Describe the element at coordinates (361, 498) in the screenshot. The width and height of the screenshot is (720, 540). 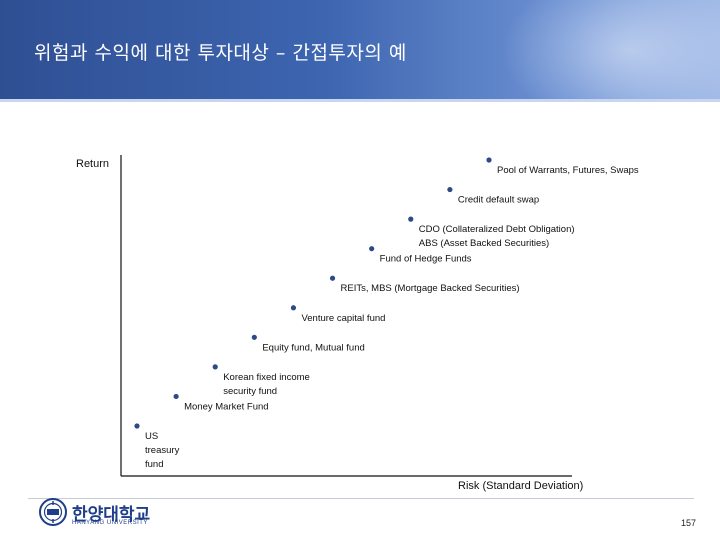
I see `footer-divider` at that location.